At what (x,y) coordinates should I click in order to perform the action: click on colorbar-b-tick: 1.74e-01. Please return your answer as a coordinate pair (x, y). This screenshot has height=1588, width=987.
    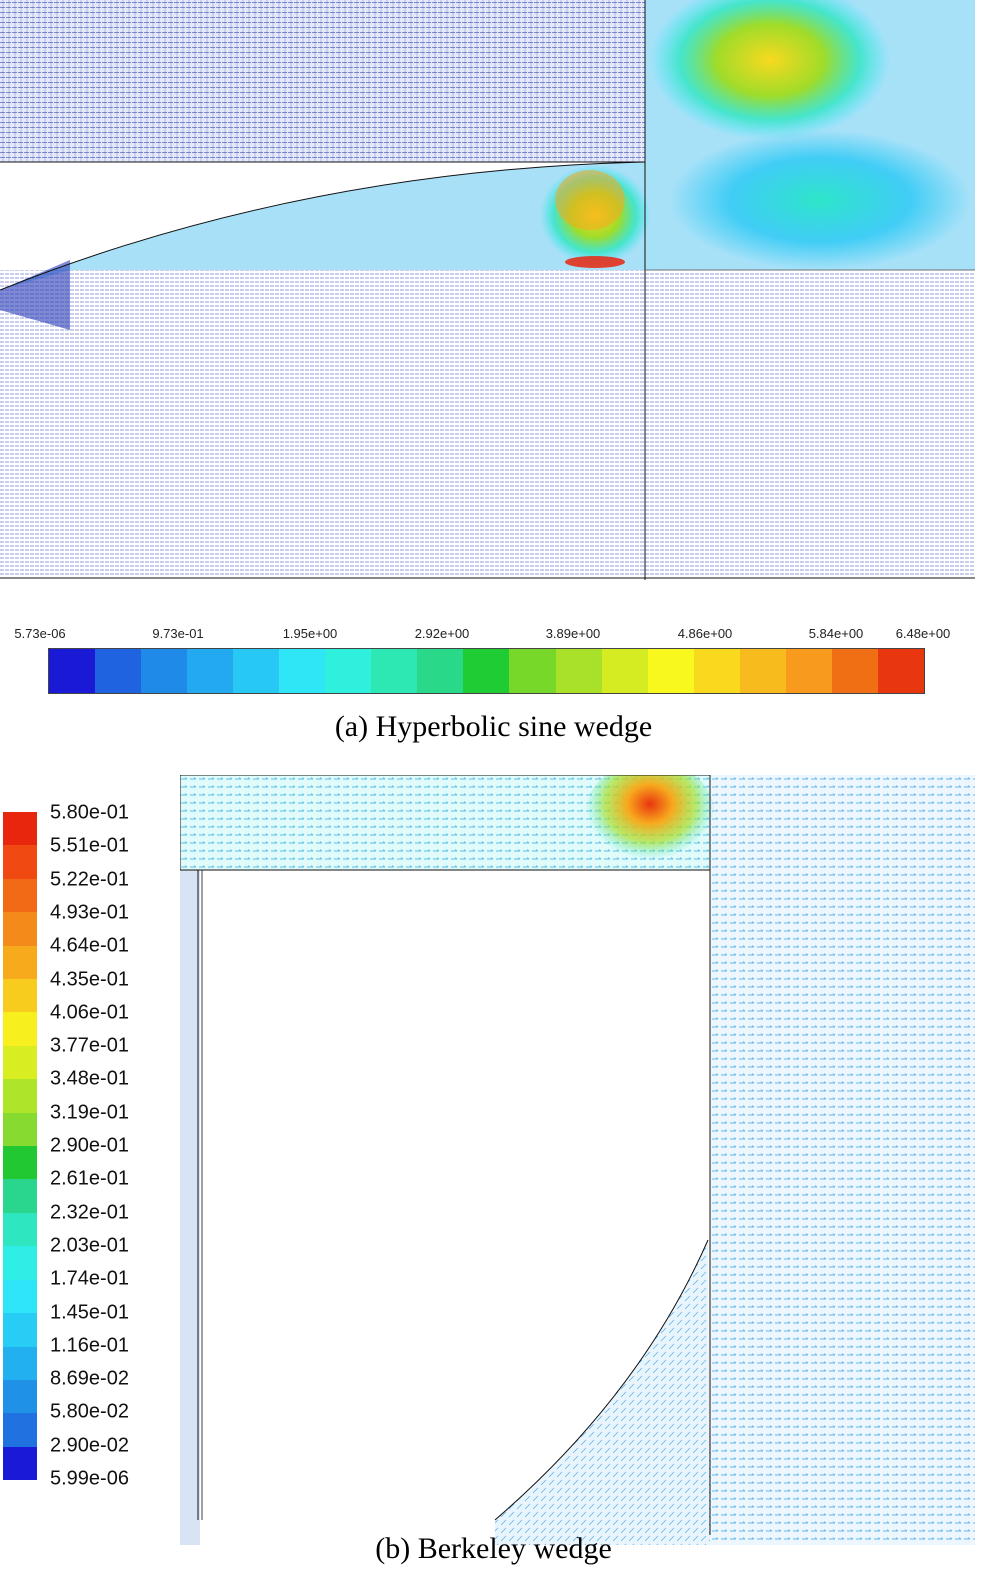
    Looking at the image, I should click on (89, 1278).